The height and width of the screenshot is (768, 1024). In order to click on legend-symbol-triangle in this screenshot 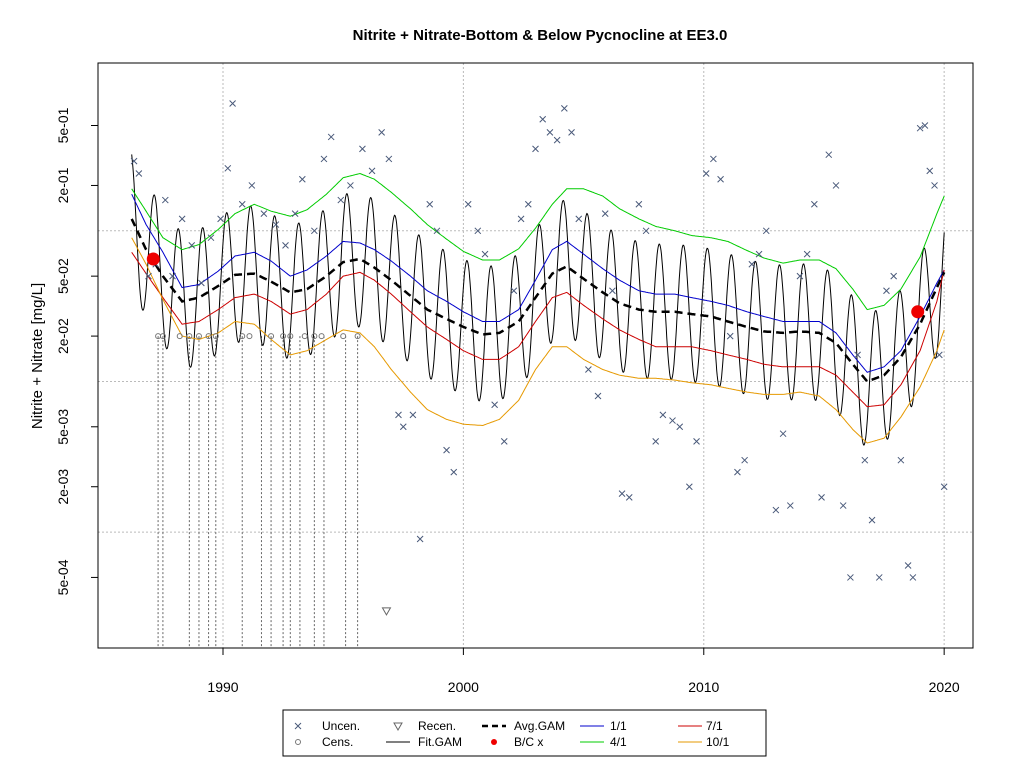, I will do `click(398, 727)`.